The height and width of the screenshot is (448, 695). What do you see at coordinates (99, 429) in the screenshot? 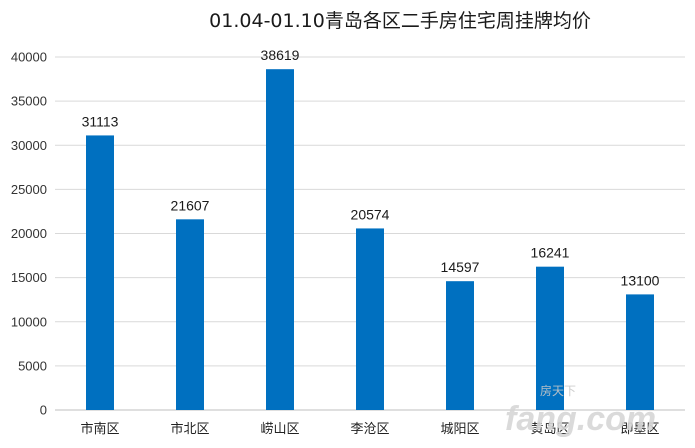
I see `x-category-label: 市南区` at bounding box center [99, 429].